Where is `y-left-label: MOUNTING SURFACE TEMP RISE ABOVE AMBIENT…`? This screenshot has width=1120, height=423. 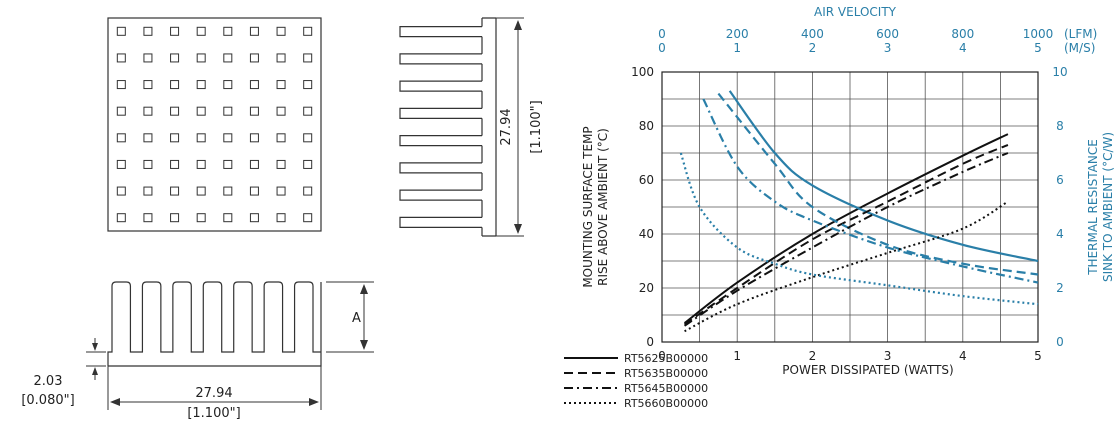
y-left-label: MOUNTING SURFACE TEMP RISE ABOVE AMBIENT… is located at coordinates (595, 206).